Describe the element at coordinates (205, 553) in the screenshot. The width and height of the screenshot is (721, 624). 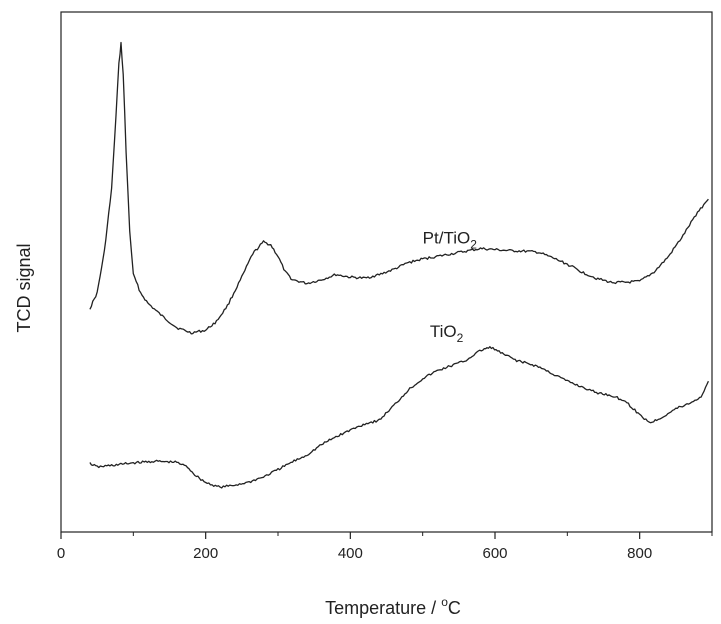
I see `x-tick-label: 200` at that location.